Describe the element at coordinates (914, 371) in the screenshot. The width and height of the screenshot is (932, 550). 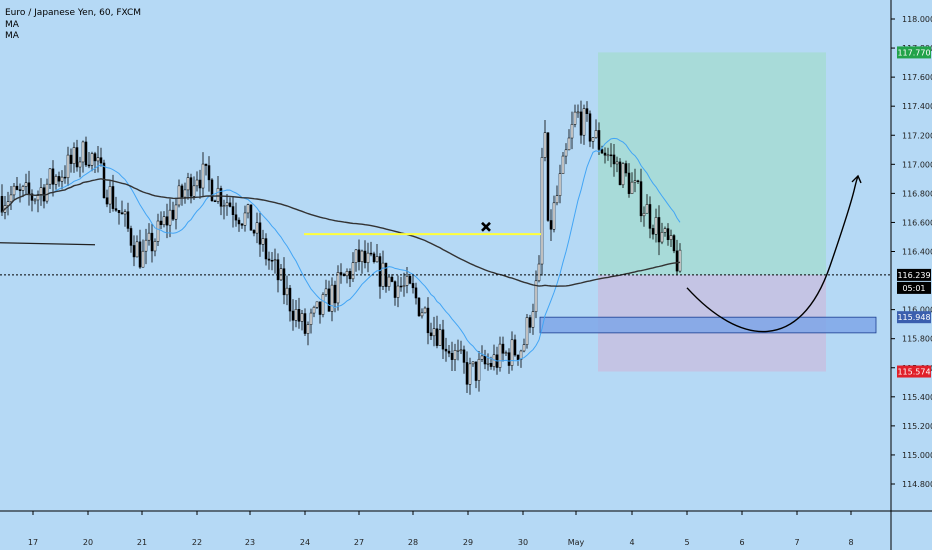
I see `stop-loss-label-bg` at that location.